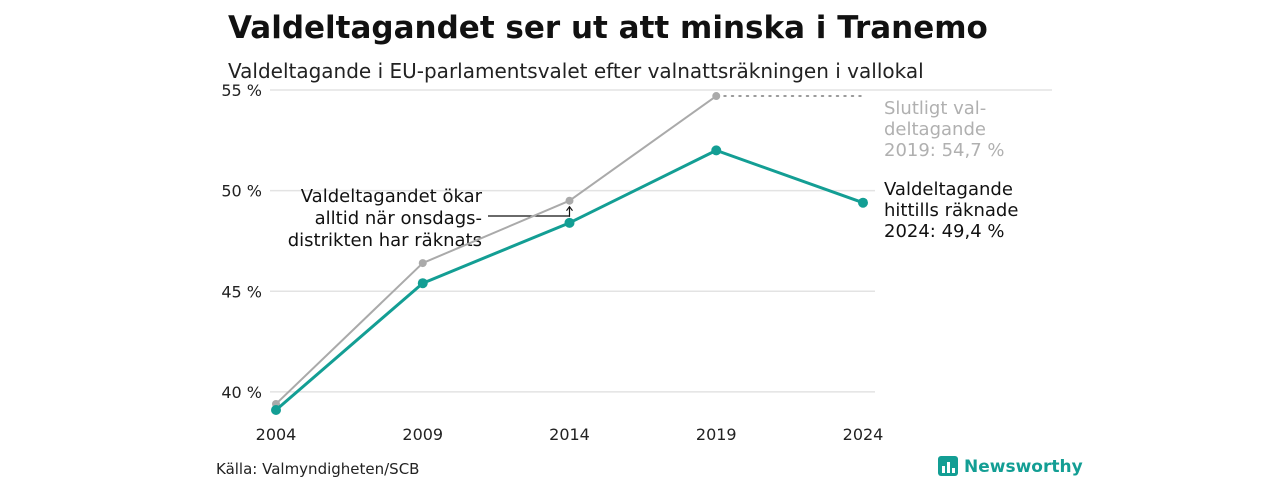  Describe the element at coordinates (241, 191) in the screenshot. I see `y-tick-label: 50 %` at that location.